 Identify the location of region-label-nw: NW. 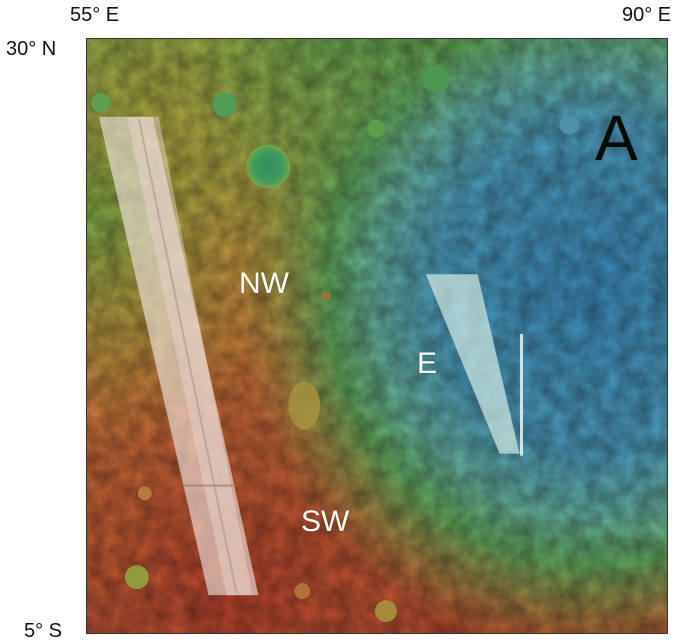
(264, 283).